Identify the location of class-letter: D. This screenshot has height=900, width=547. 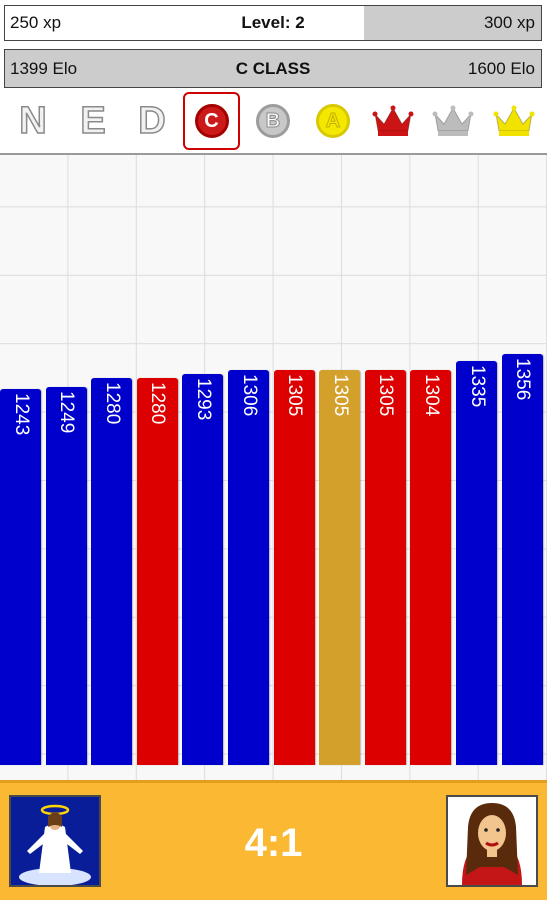
(152, 121).